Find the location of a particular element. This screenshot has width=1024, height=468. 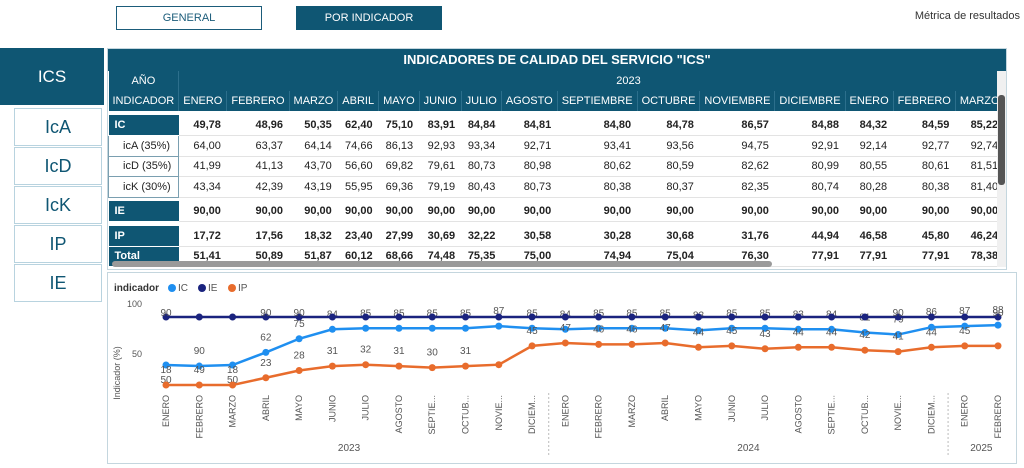

data-label-ic: 88 is located at coordinates (998, 310).